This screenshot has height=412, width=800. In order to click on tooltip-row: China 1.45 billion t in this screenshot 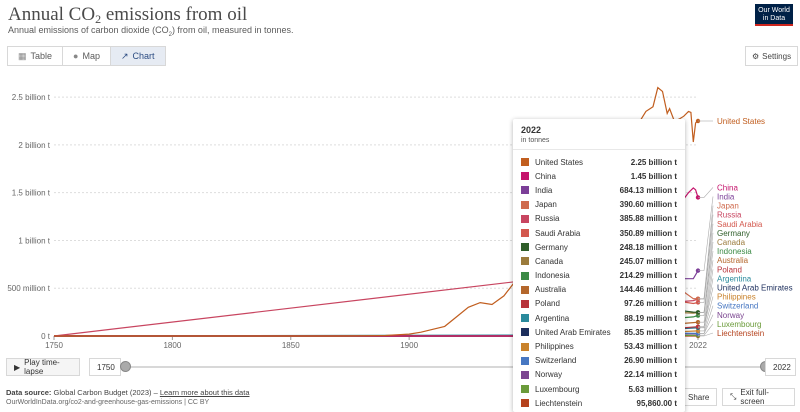, I will do `click(599, 176)`.